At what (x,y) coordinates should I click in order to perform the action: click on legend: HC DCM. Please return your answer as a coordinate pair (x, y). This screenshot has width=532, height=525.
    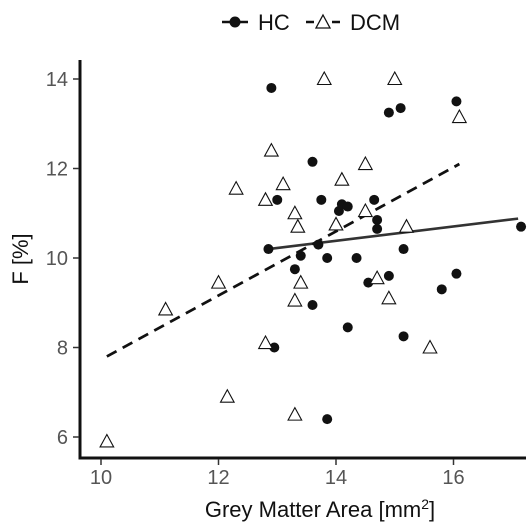
    Looking at the image, I should click on (311, 22).